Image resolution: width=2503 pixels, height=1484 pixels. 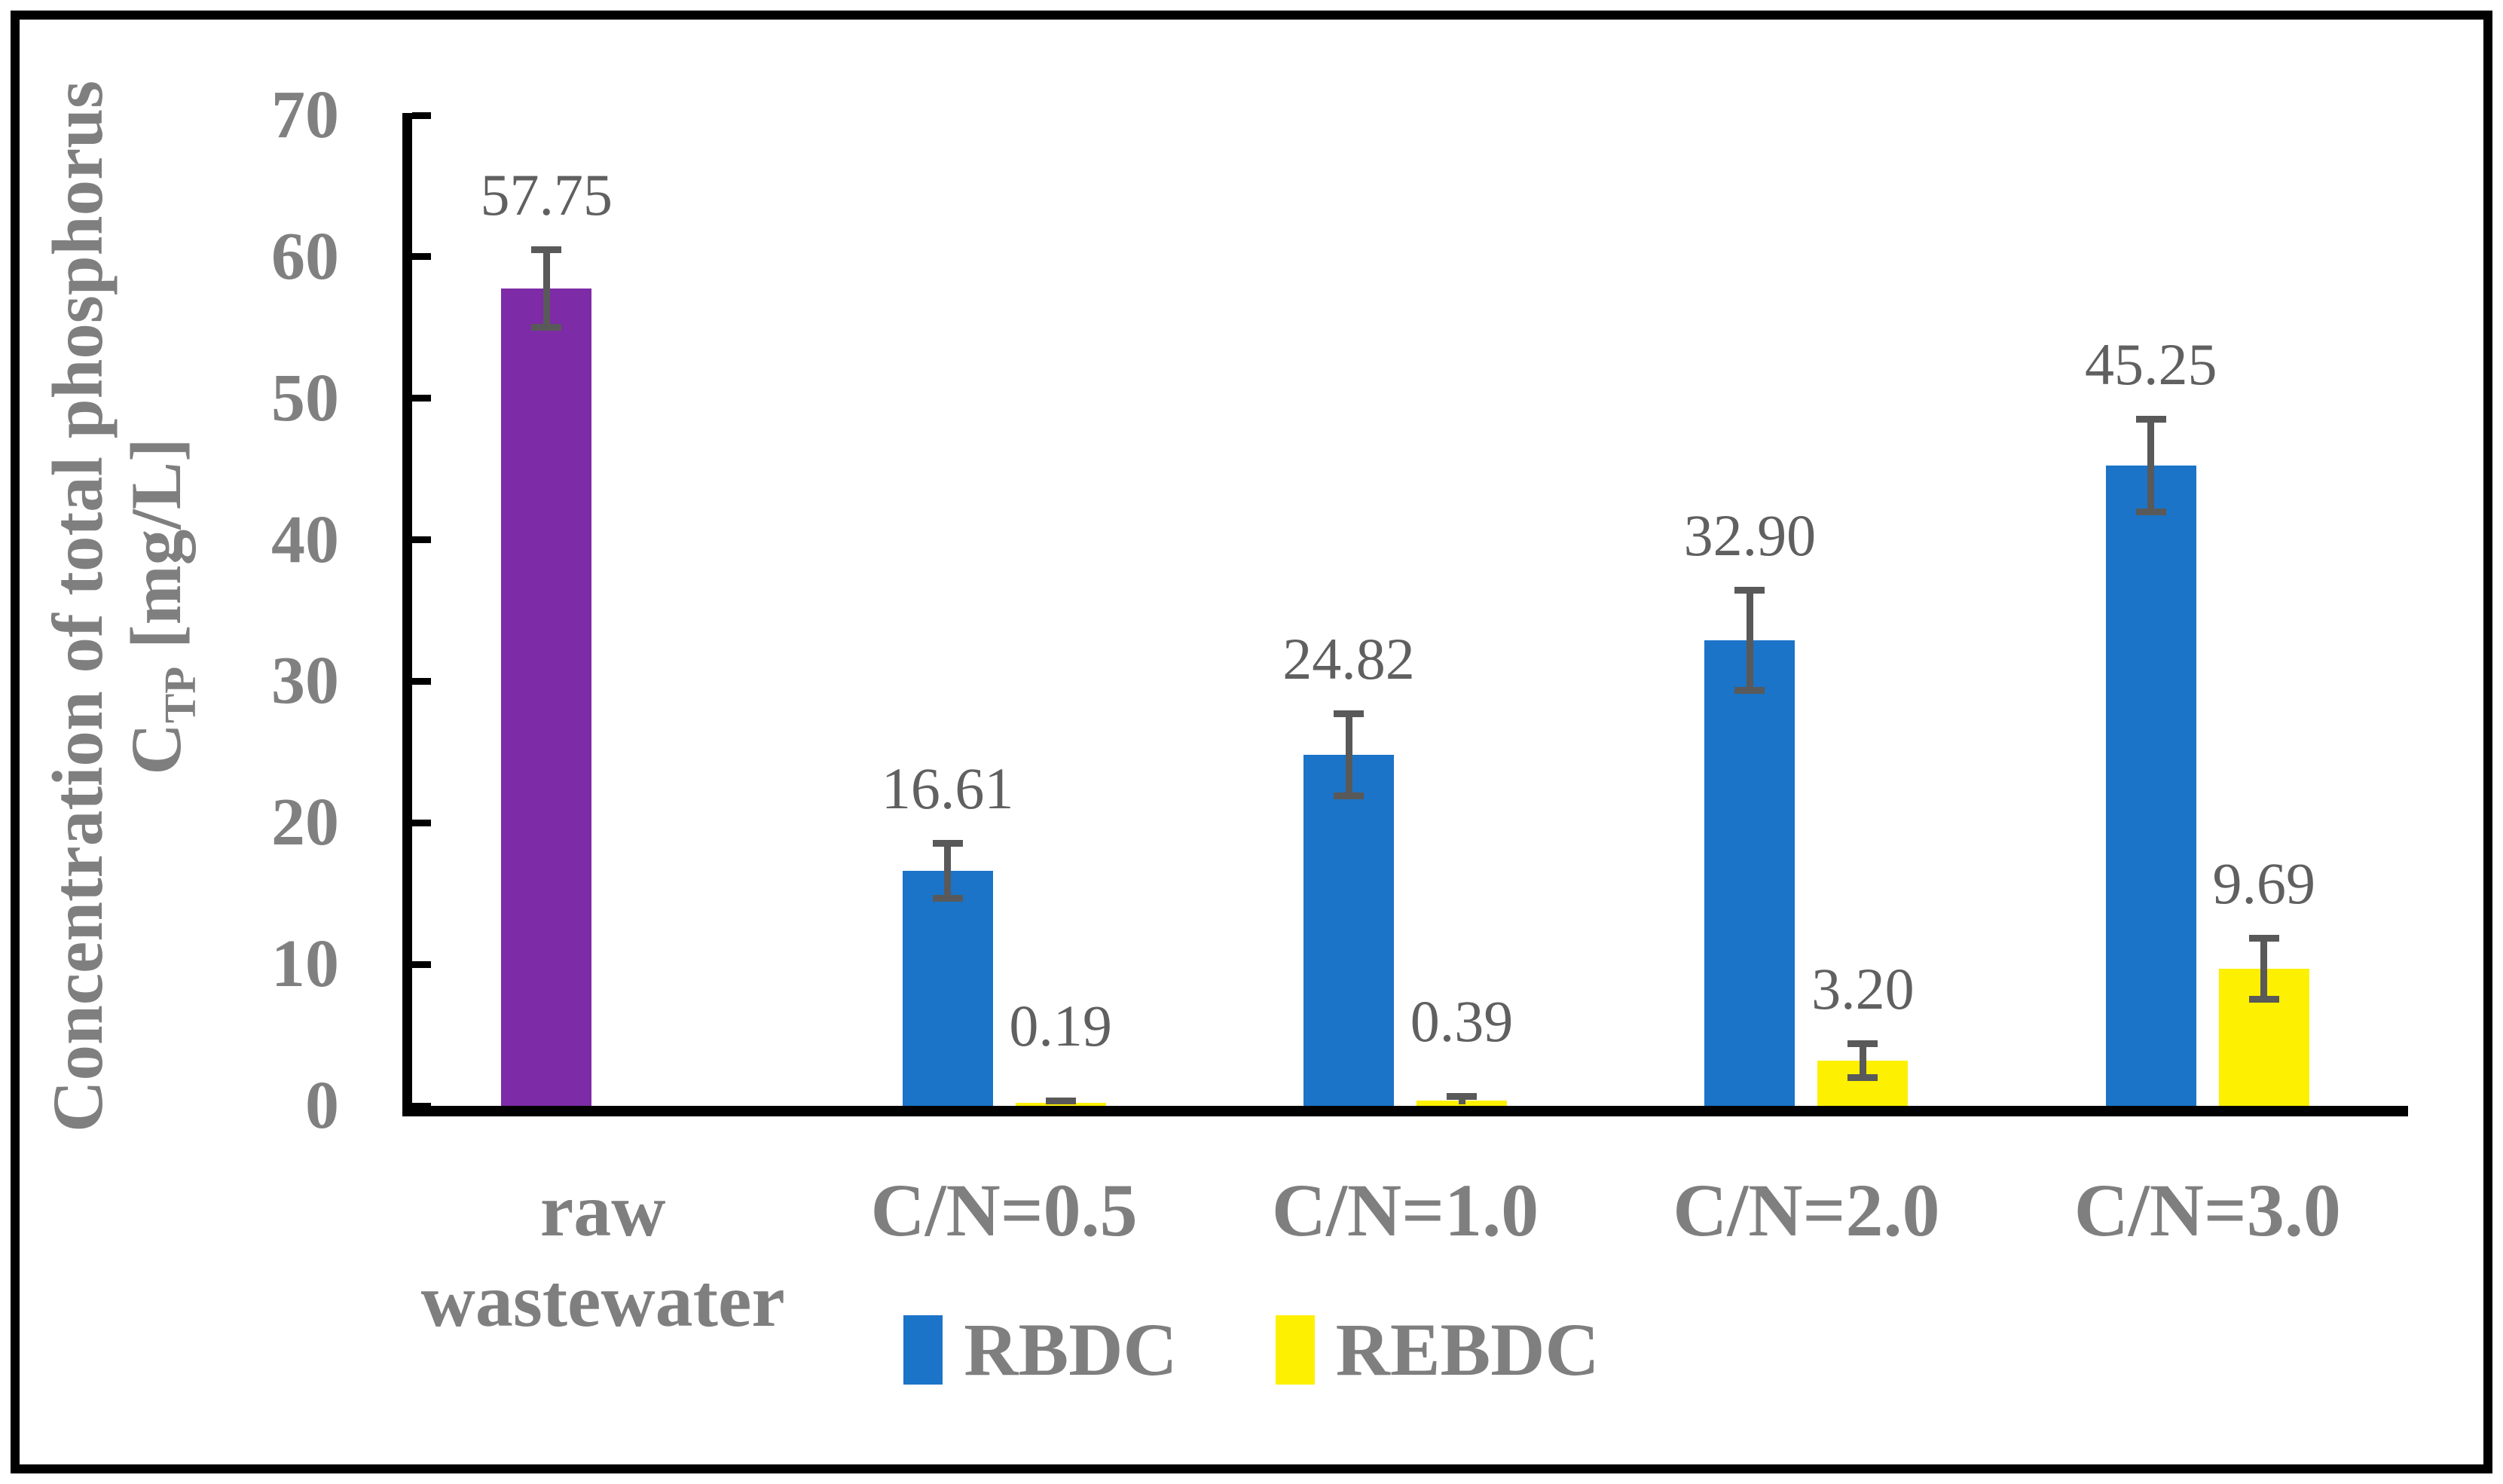 I want to click on y-axis-title-text: Concentration of total phosphorus, so click(x=78, y=606).